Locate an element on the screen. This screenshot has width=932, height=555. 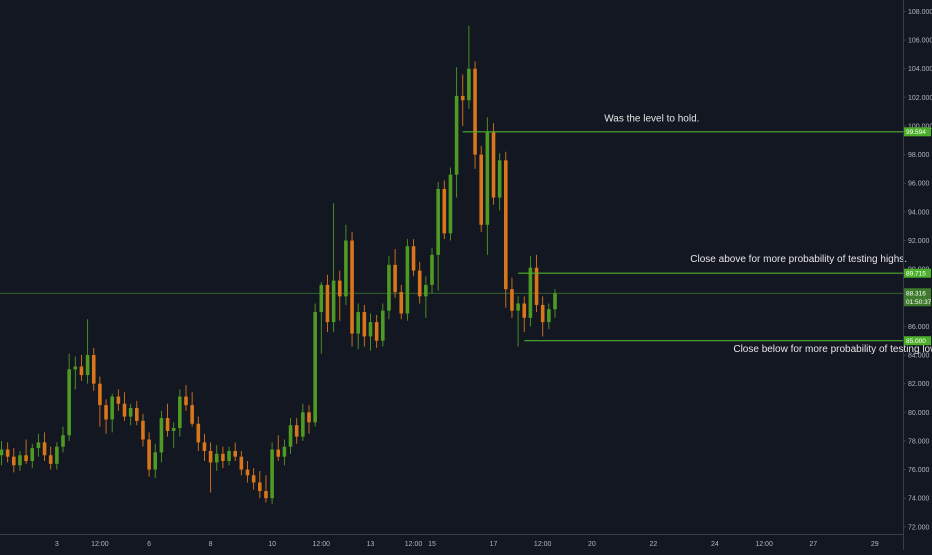
y-tick-label: 96.000 is located at coordinates (919, 184).